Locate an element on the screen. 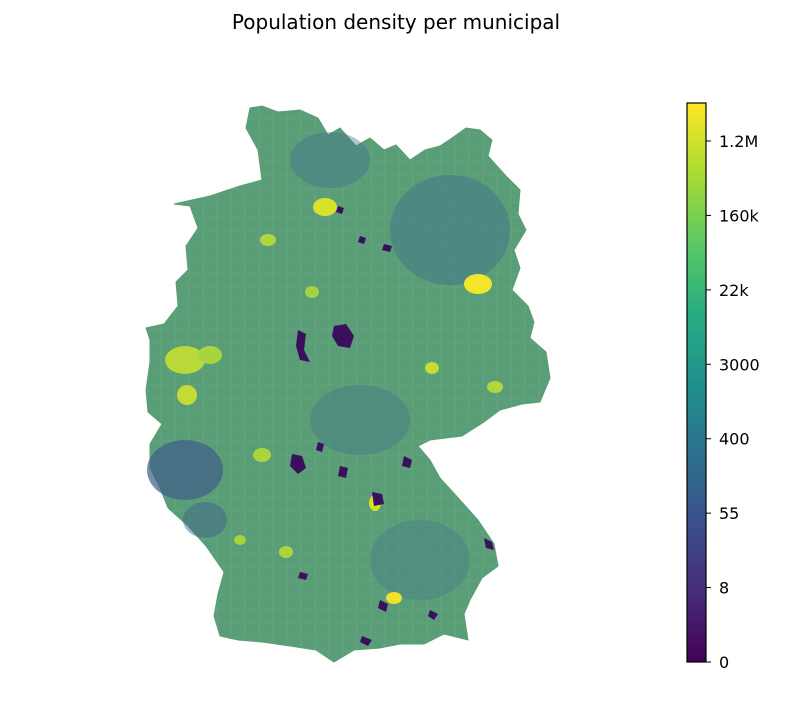 The height and width of the screenshot is (720, 792). colorbar-tick-label: 3000 is located at coordinates (739, 364).